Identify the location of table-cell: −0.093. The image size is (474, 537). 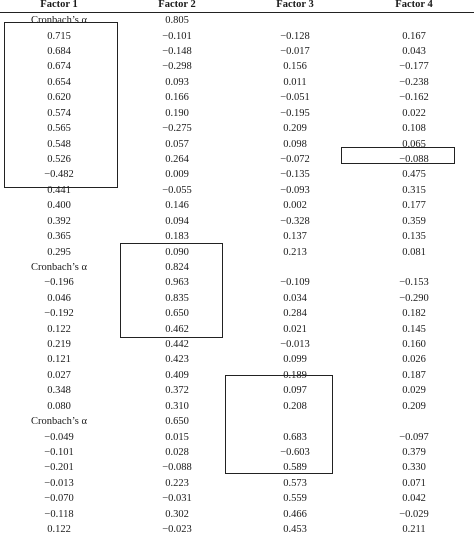
(295, 190).